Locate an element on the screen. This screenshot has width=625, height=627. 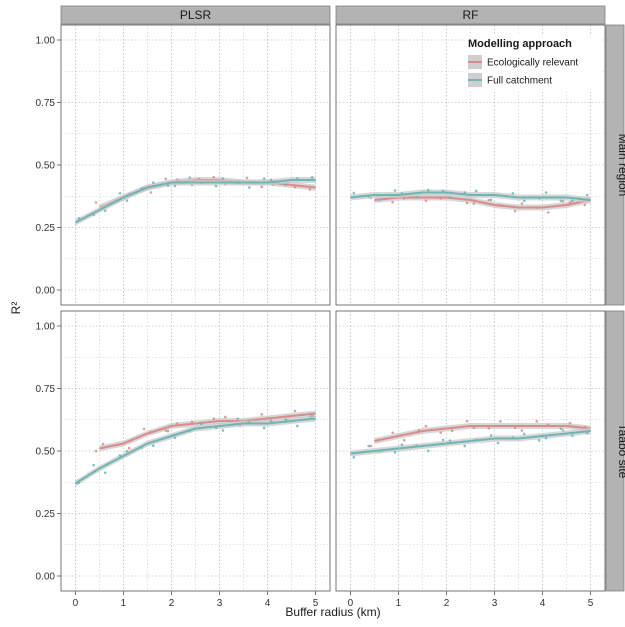
x-tick-label: 5 is located at coordinates (591, 603).